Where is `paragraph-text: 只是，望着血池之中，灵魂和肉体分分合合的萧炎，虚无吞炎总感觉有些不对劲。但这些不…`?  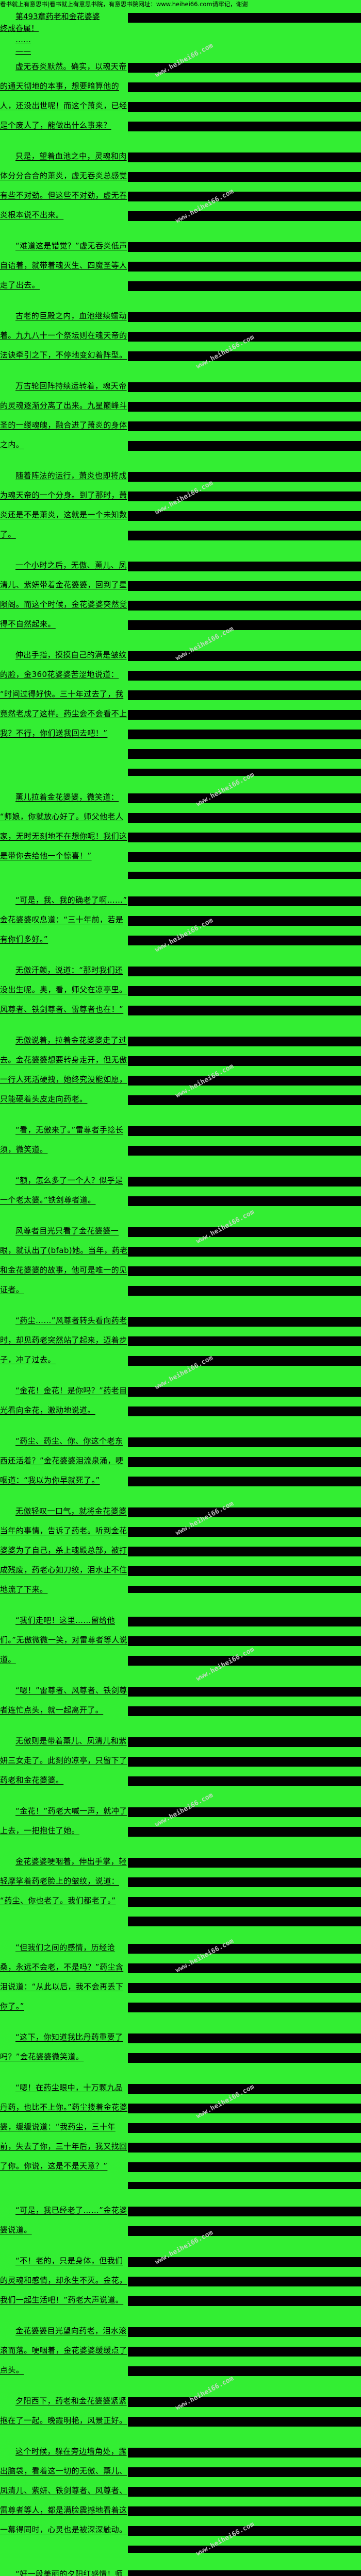
paragraph-text: 只是，望着血池之中，灵魂和肉体分分合合的萧炎，虚无吞炎总感觉有些不对劲。但这些不… is located at coordinates (63, 185).